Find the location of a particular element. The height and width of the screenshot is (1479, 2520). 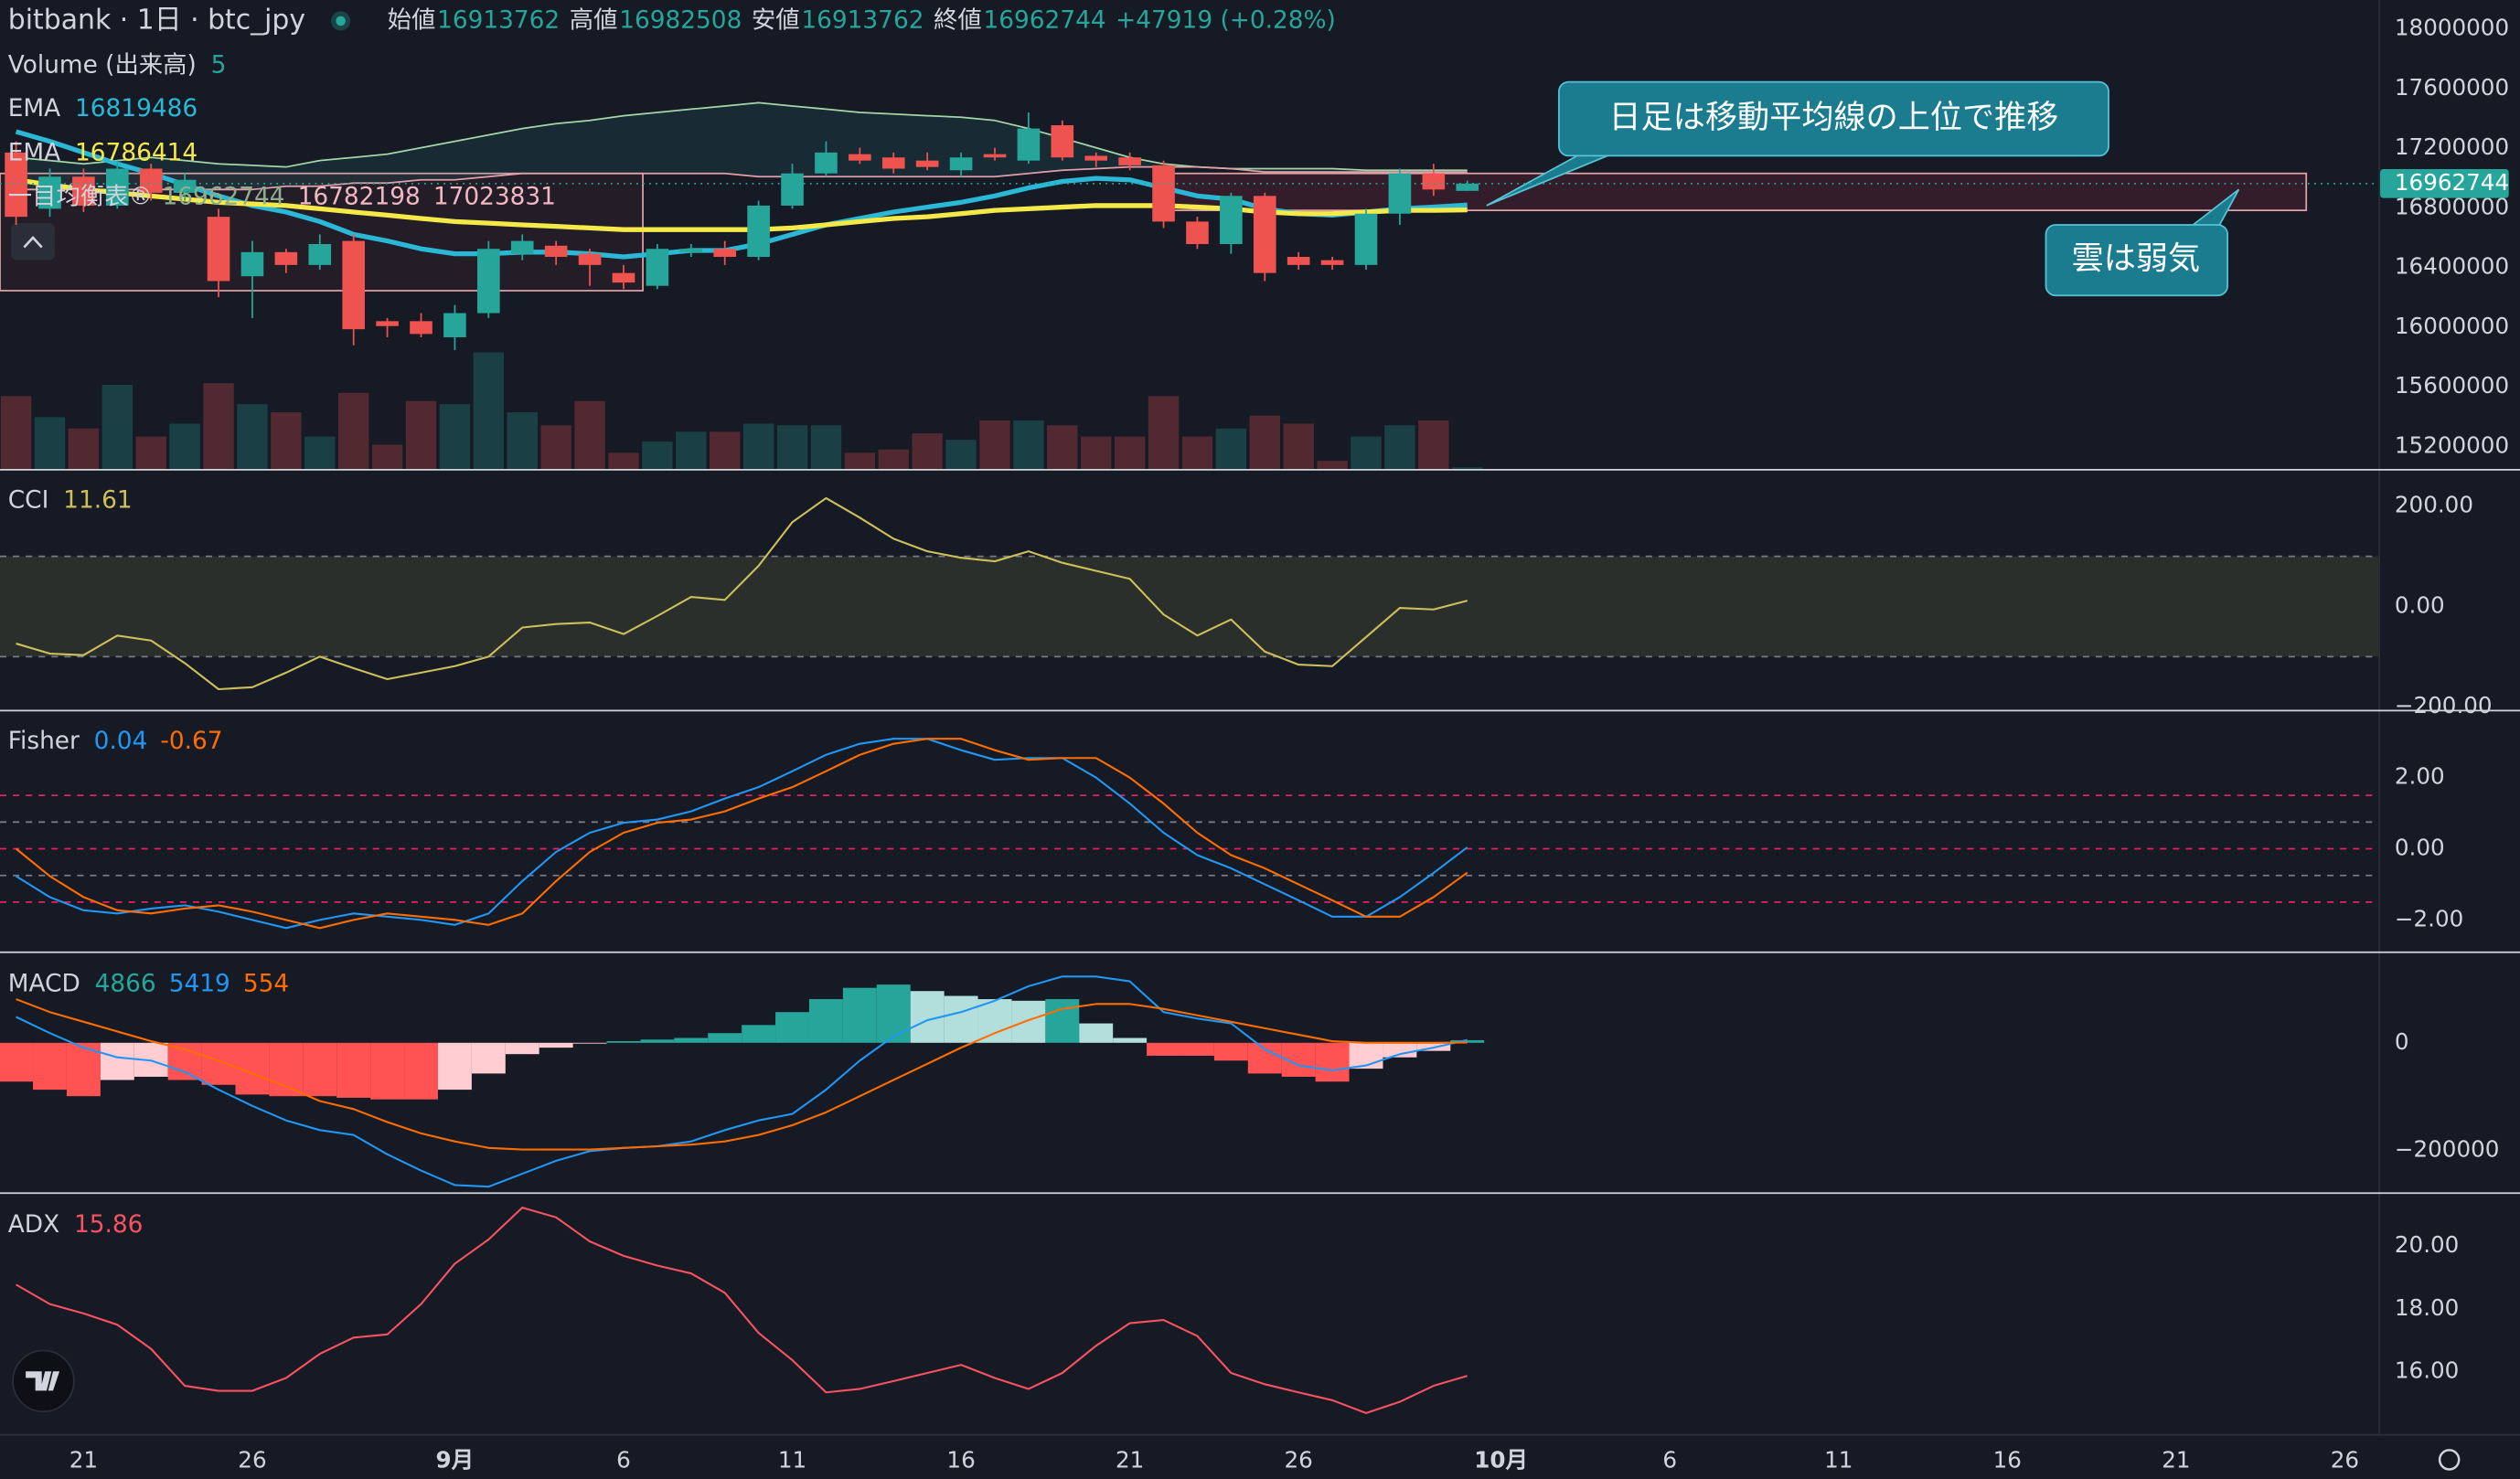

legend-title: ADX is located at coordinates (33, 1225).